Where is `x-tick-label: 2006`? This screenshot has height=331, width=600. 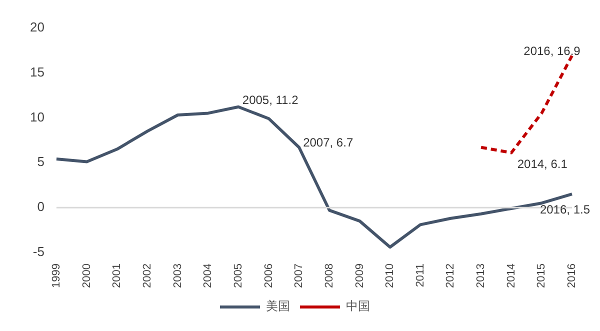 x-tick-label: 2006 is located at coordinates (268, 276).